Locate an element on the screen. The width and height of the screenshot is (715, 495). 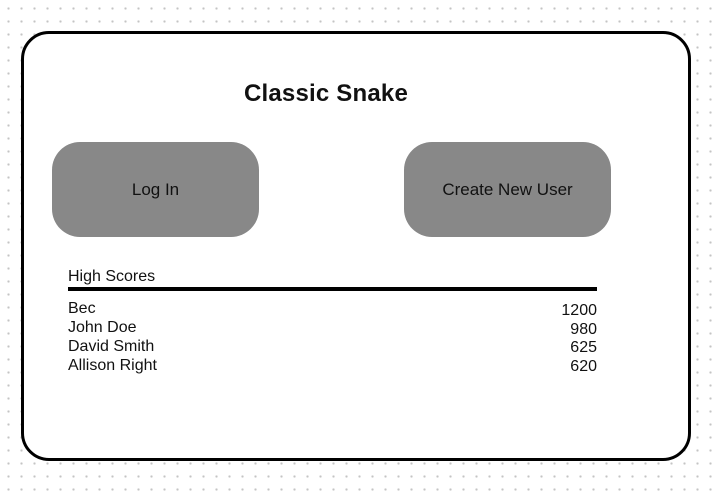
high-scores-names-column: Bec John Doe David Smith Allison Right is located at coordinates (112, 337).